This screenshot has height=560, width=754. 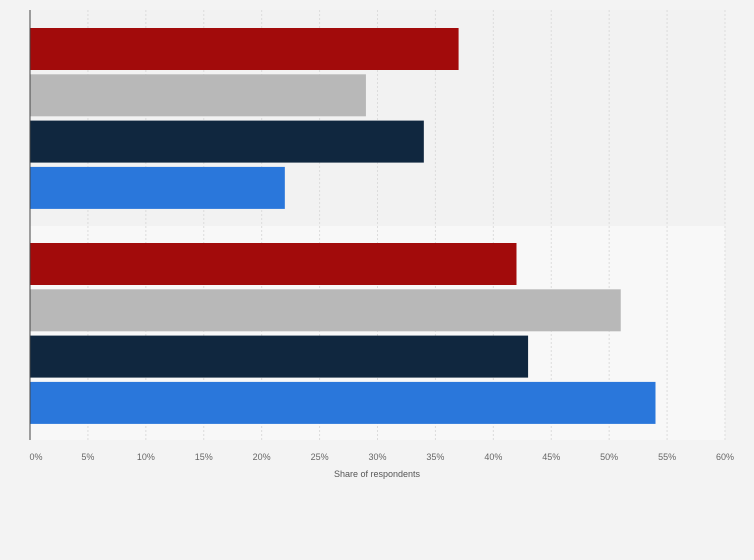 I want to click on x-tick-label: 35%, so click(x=435, y=457).